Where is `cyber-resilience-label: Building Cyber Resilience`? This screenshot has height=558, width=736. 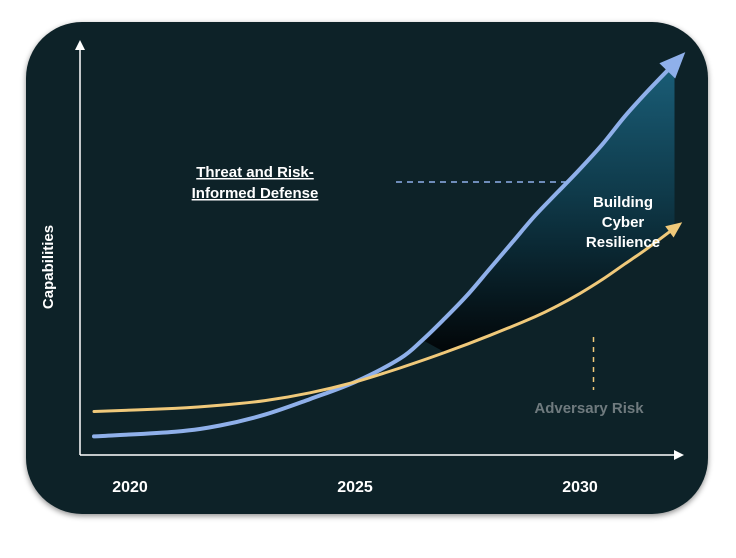
cyber-resilience-label: Building Cyber Resilience is located at coordinates (623, 222).